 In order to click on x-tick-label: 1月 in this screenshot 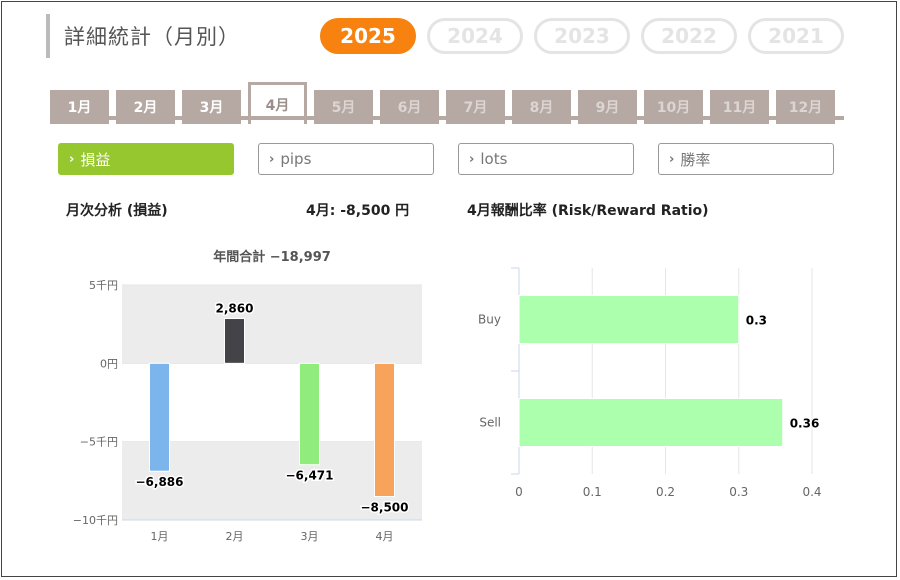, I will do `click(160, 536)`.